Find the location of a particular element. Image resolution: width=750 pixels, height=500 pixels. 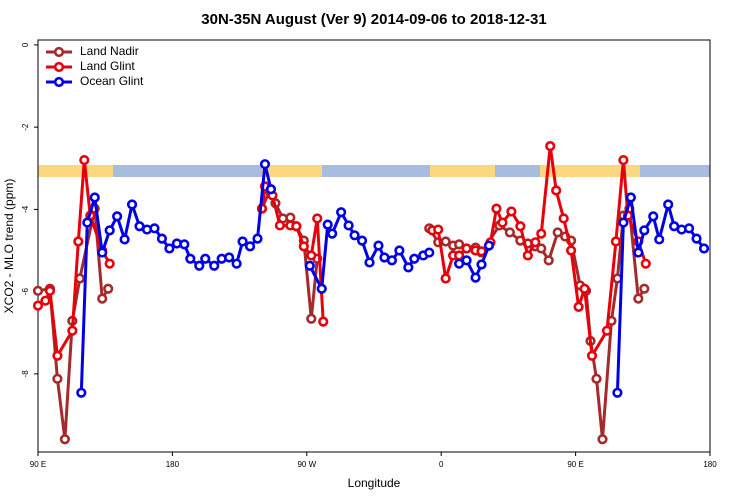

y-tick-label: -6 is located at coordinates (25, 292).